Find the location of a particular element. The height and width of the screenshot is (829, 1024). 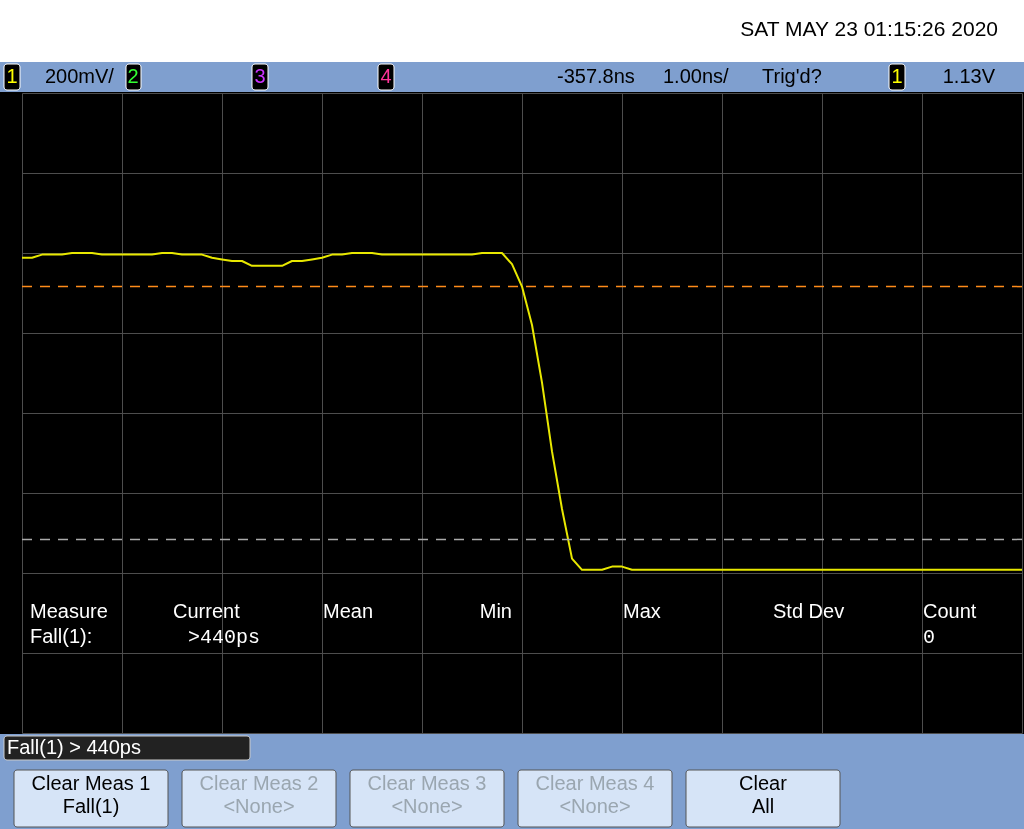

text: Clear Meas 2 is located at coordinates (259, 783).